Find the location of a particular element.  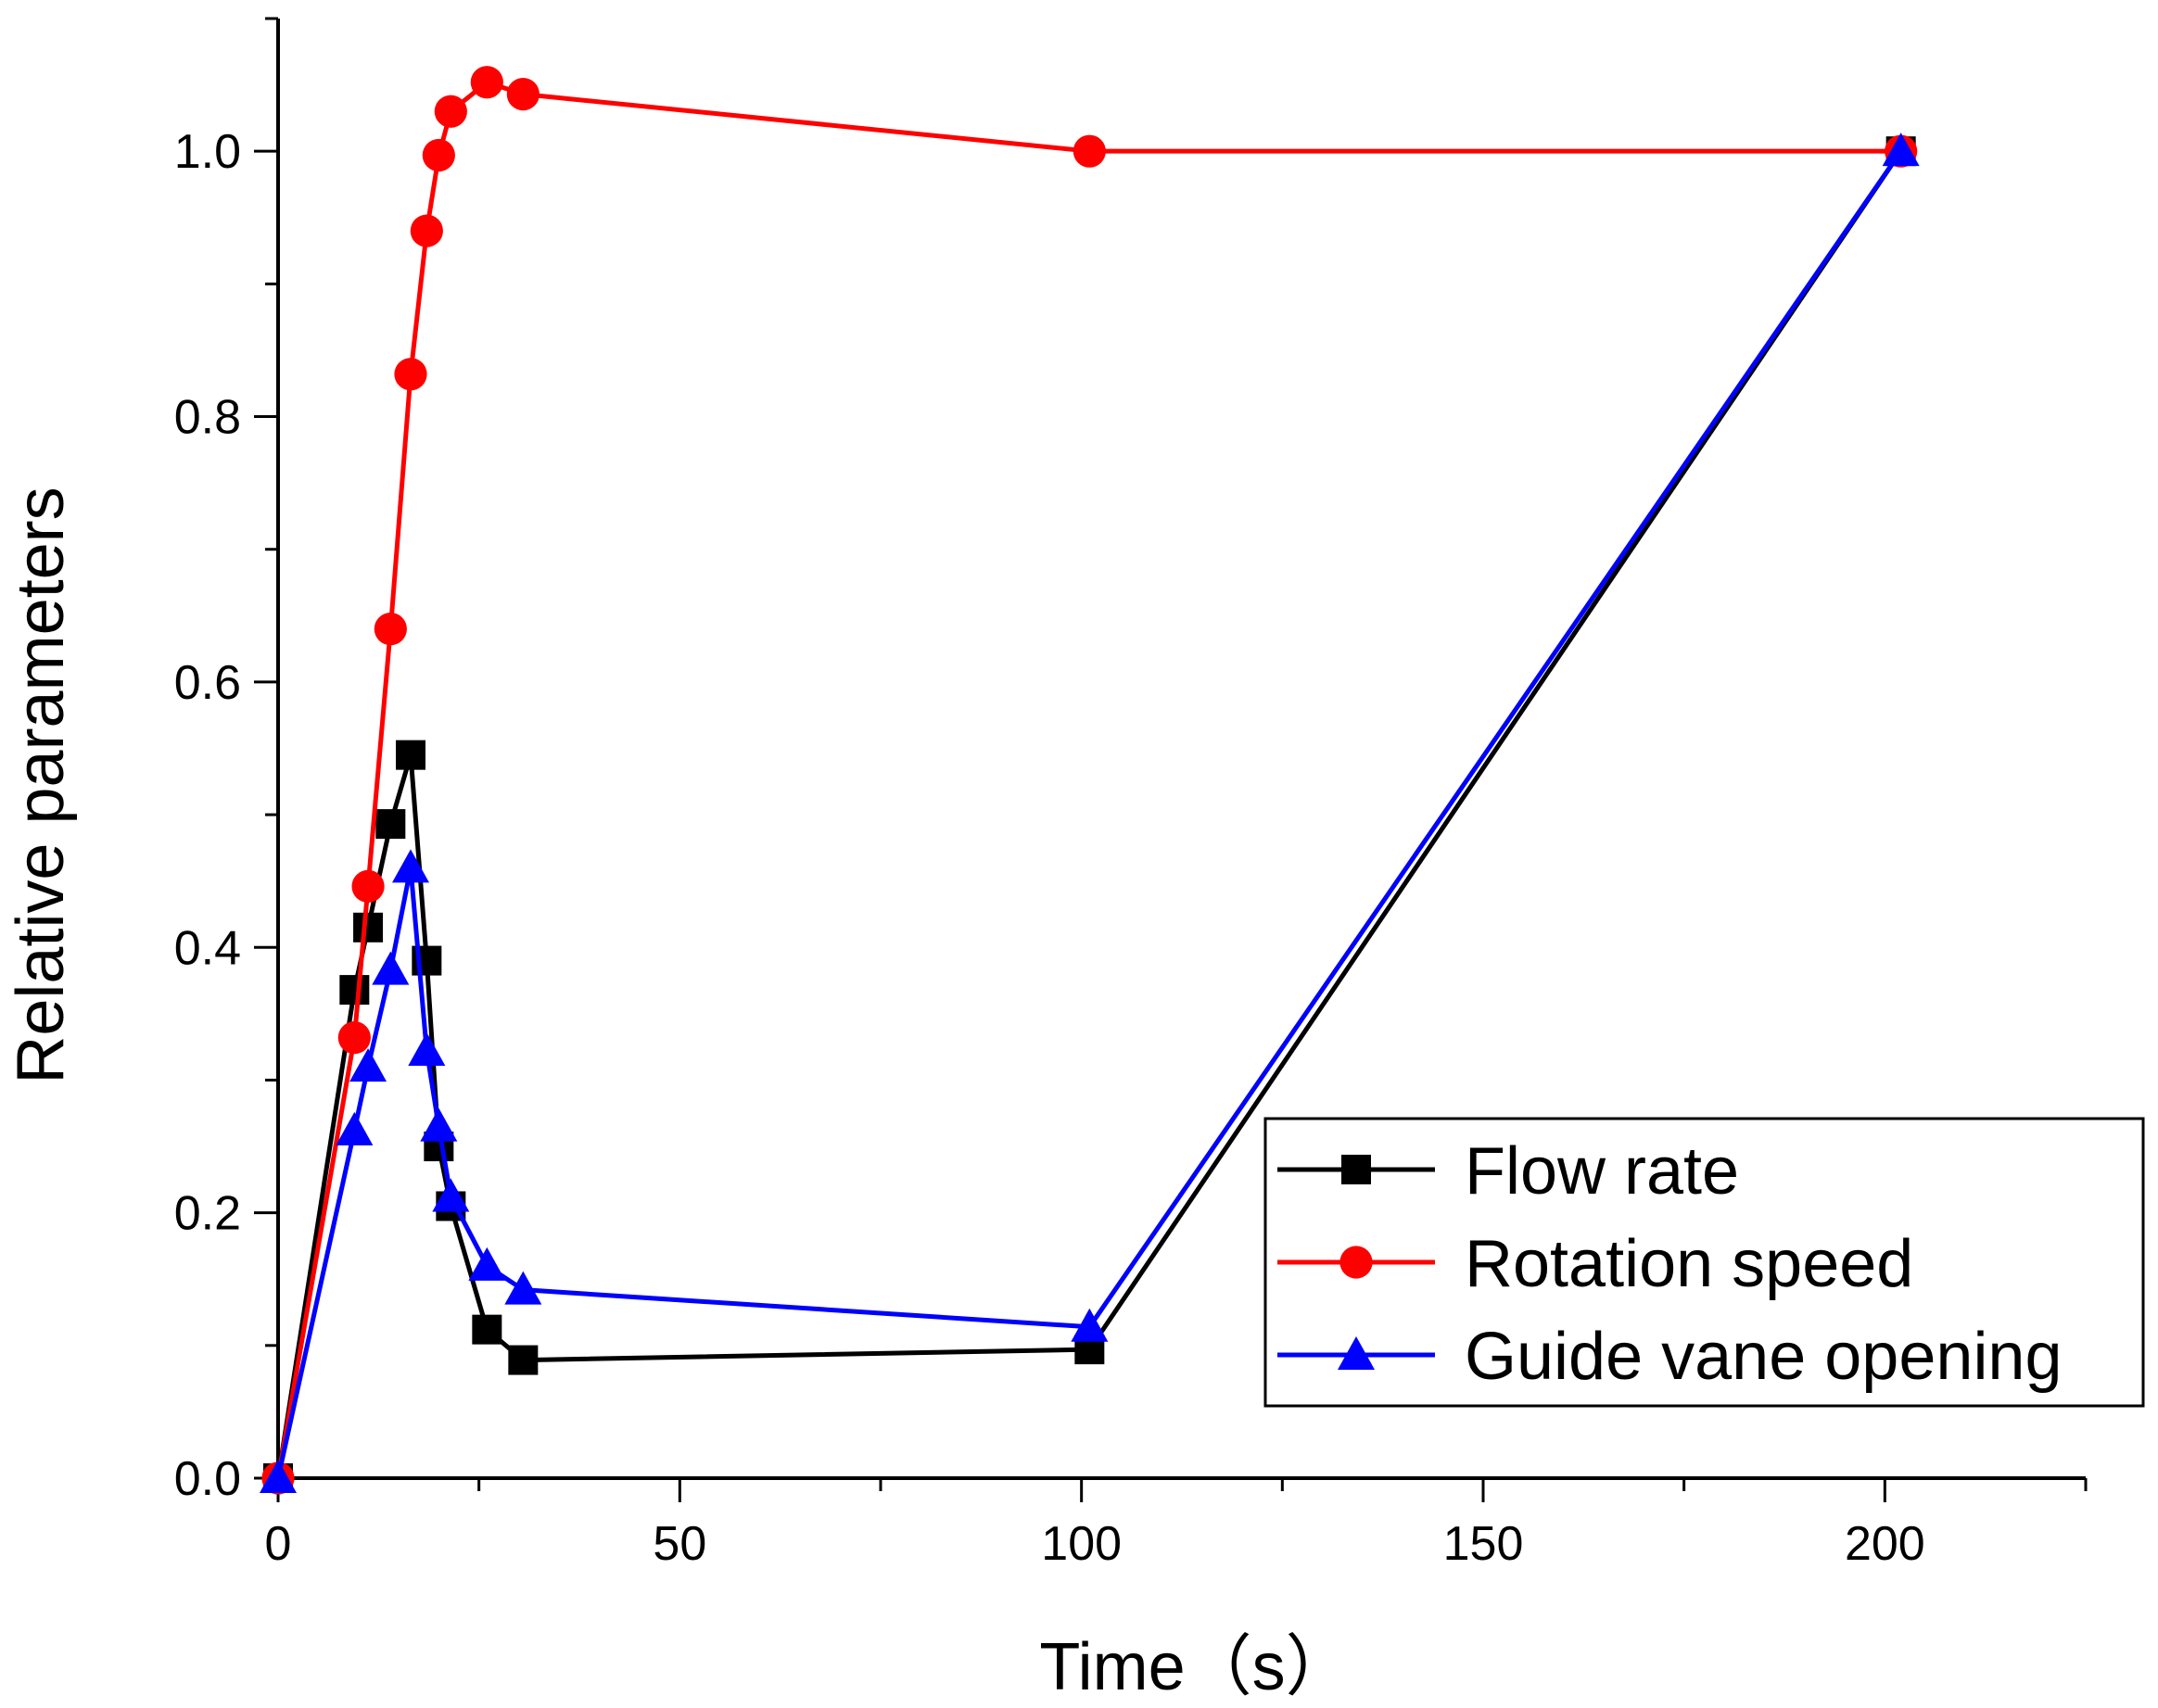

legend-label: Guide vane opening is located at coordinates (1764, 1357).